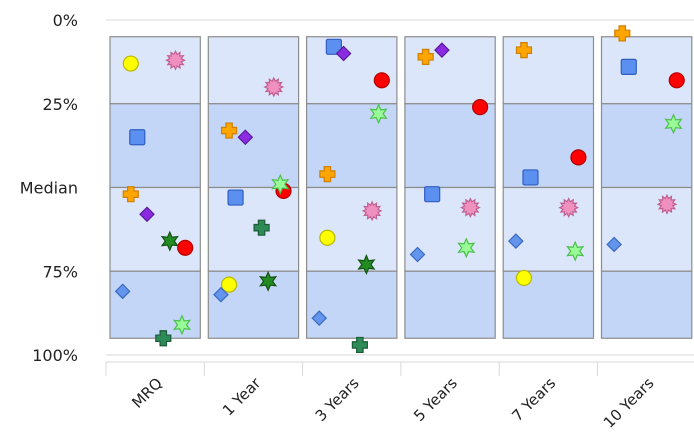 The width and height of the screenshot is (694, 444). I want to click on x-tick-label: 1 Year, so click(242, 397).